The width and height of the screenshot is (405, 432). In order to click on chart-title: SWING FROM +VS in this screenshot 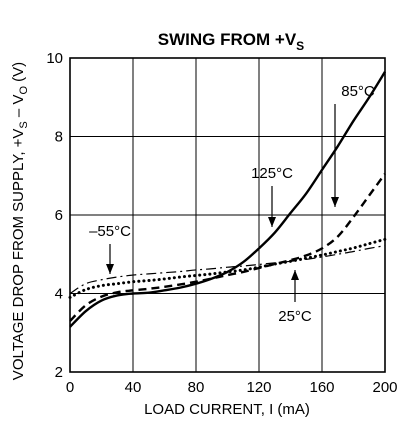, I will do `click(231, 41)`.